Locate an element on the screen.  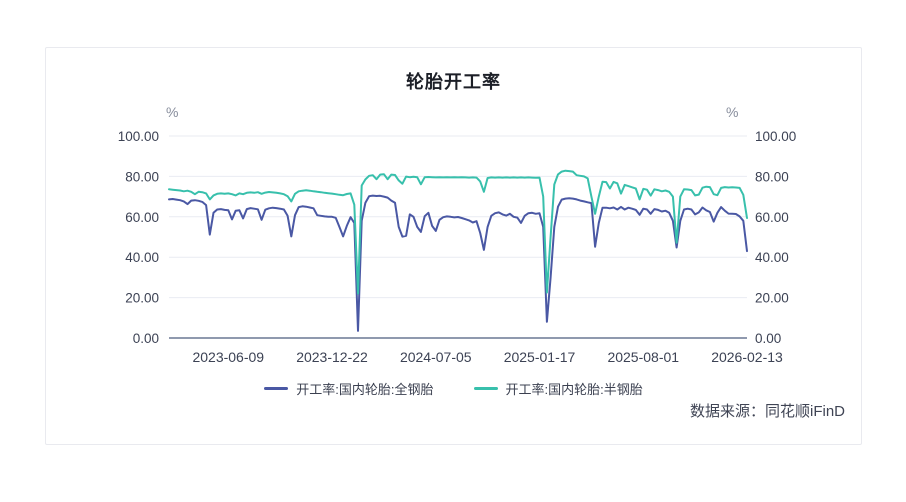
y-axis-tick-label-left: 60.00 is located at coordinates (142, 217).